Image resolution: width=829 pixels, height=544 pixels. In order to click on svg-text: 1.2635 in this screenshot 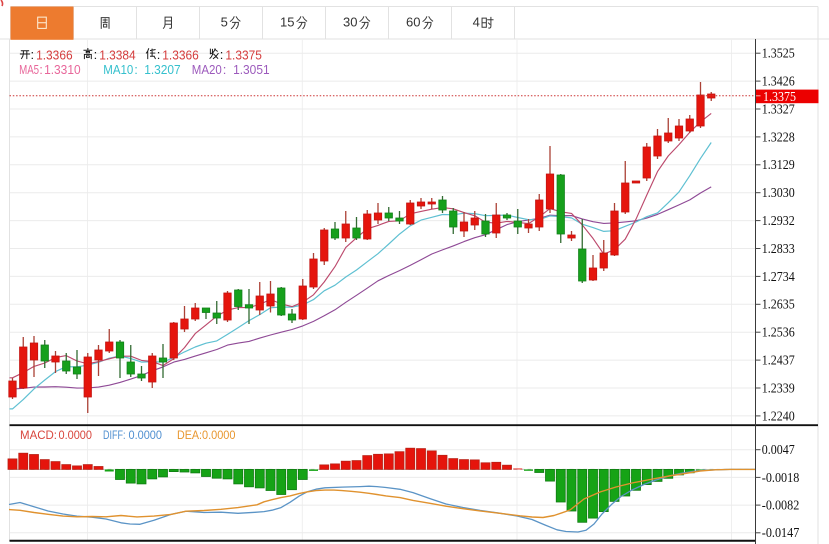, I will do `click(778, 304)`.